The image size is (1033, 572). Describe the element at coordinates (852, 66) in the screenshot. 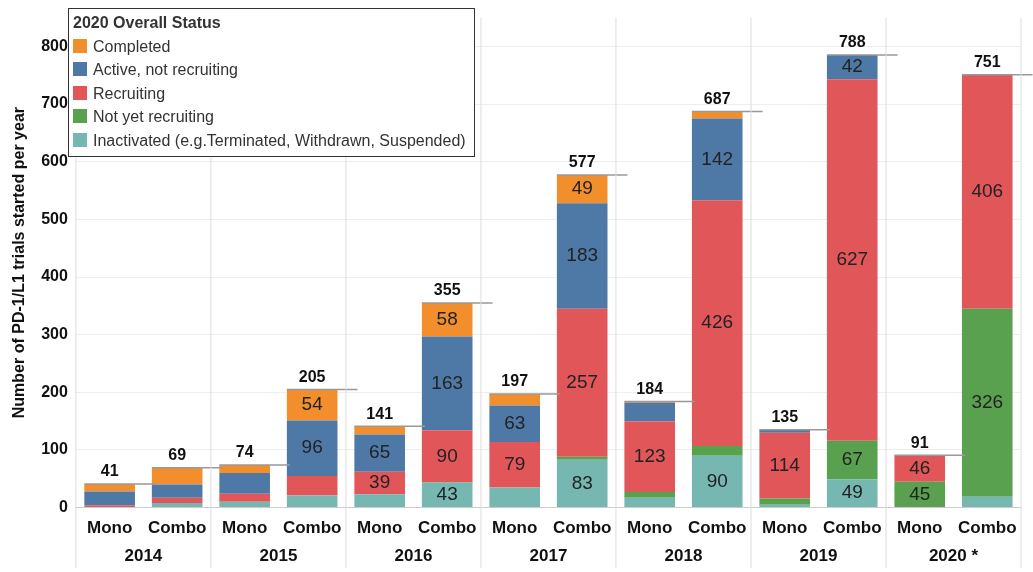

I see `data-label: 42` at that location.